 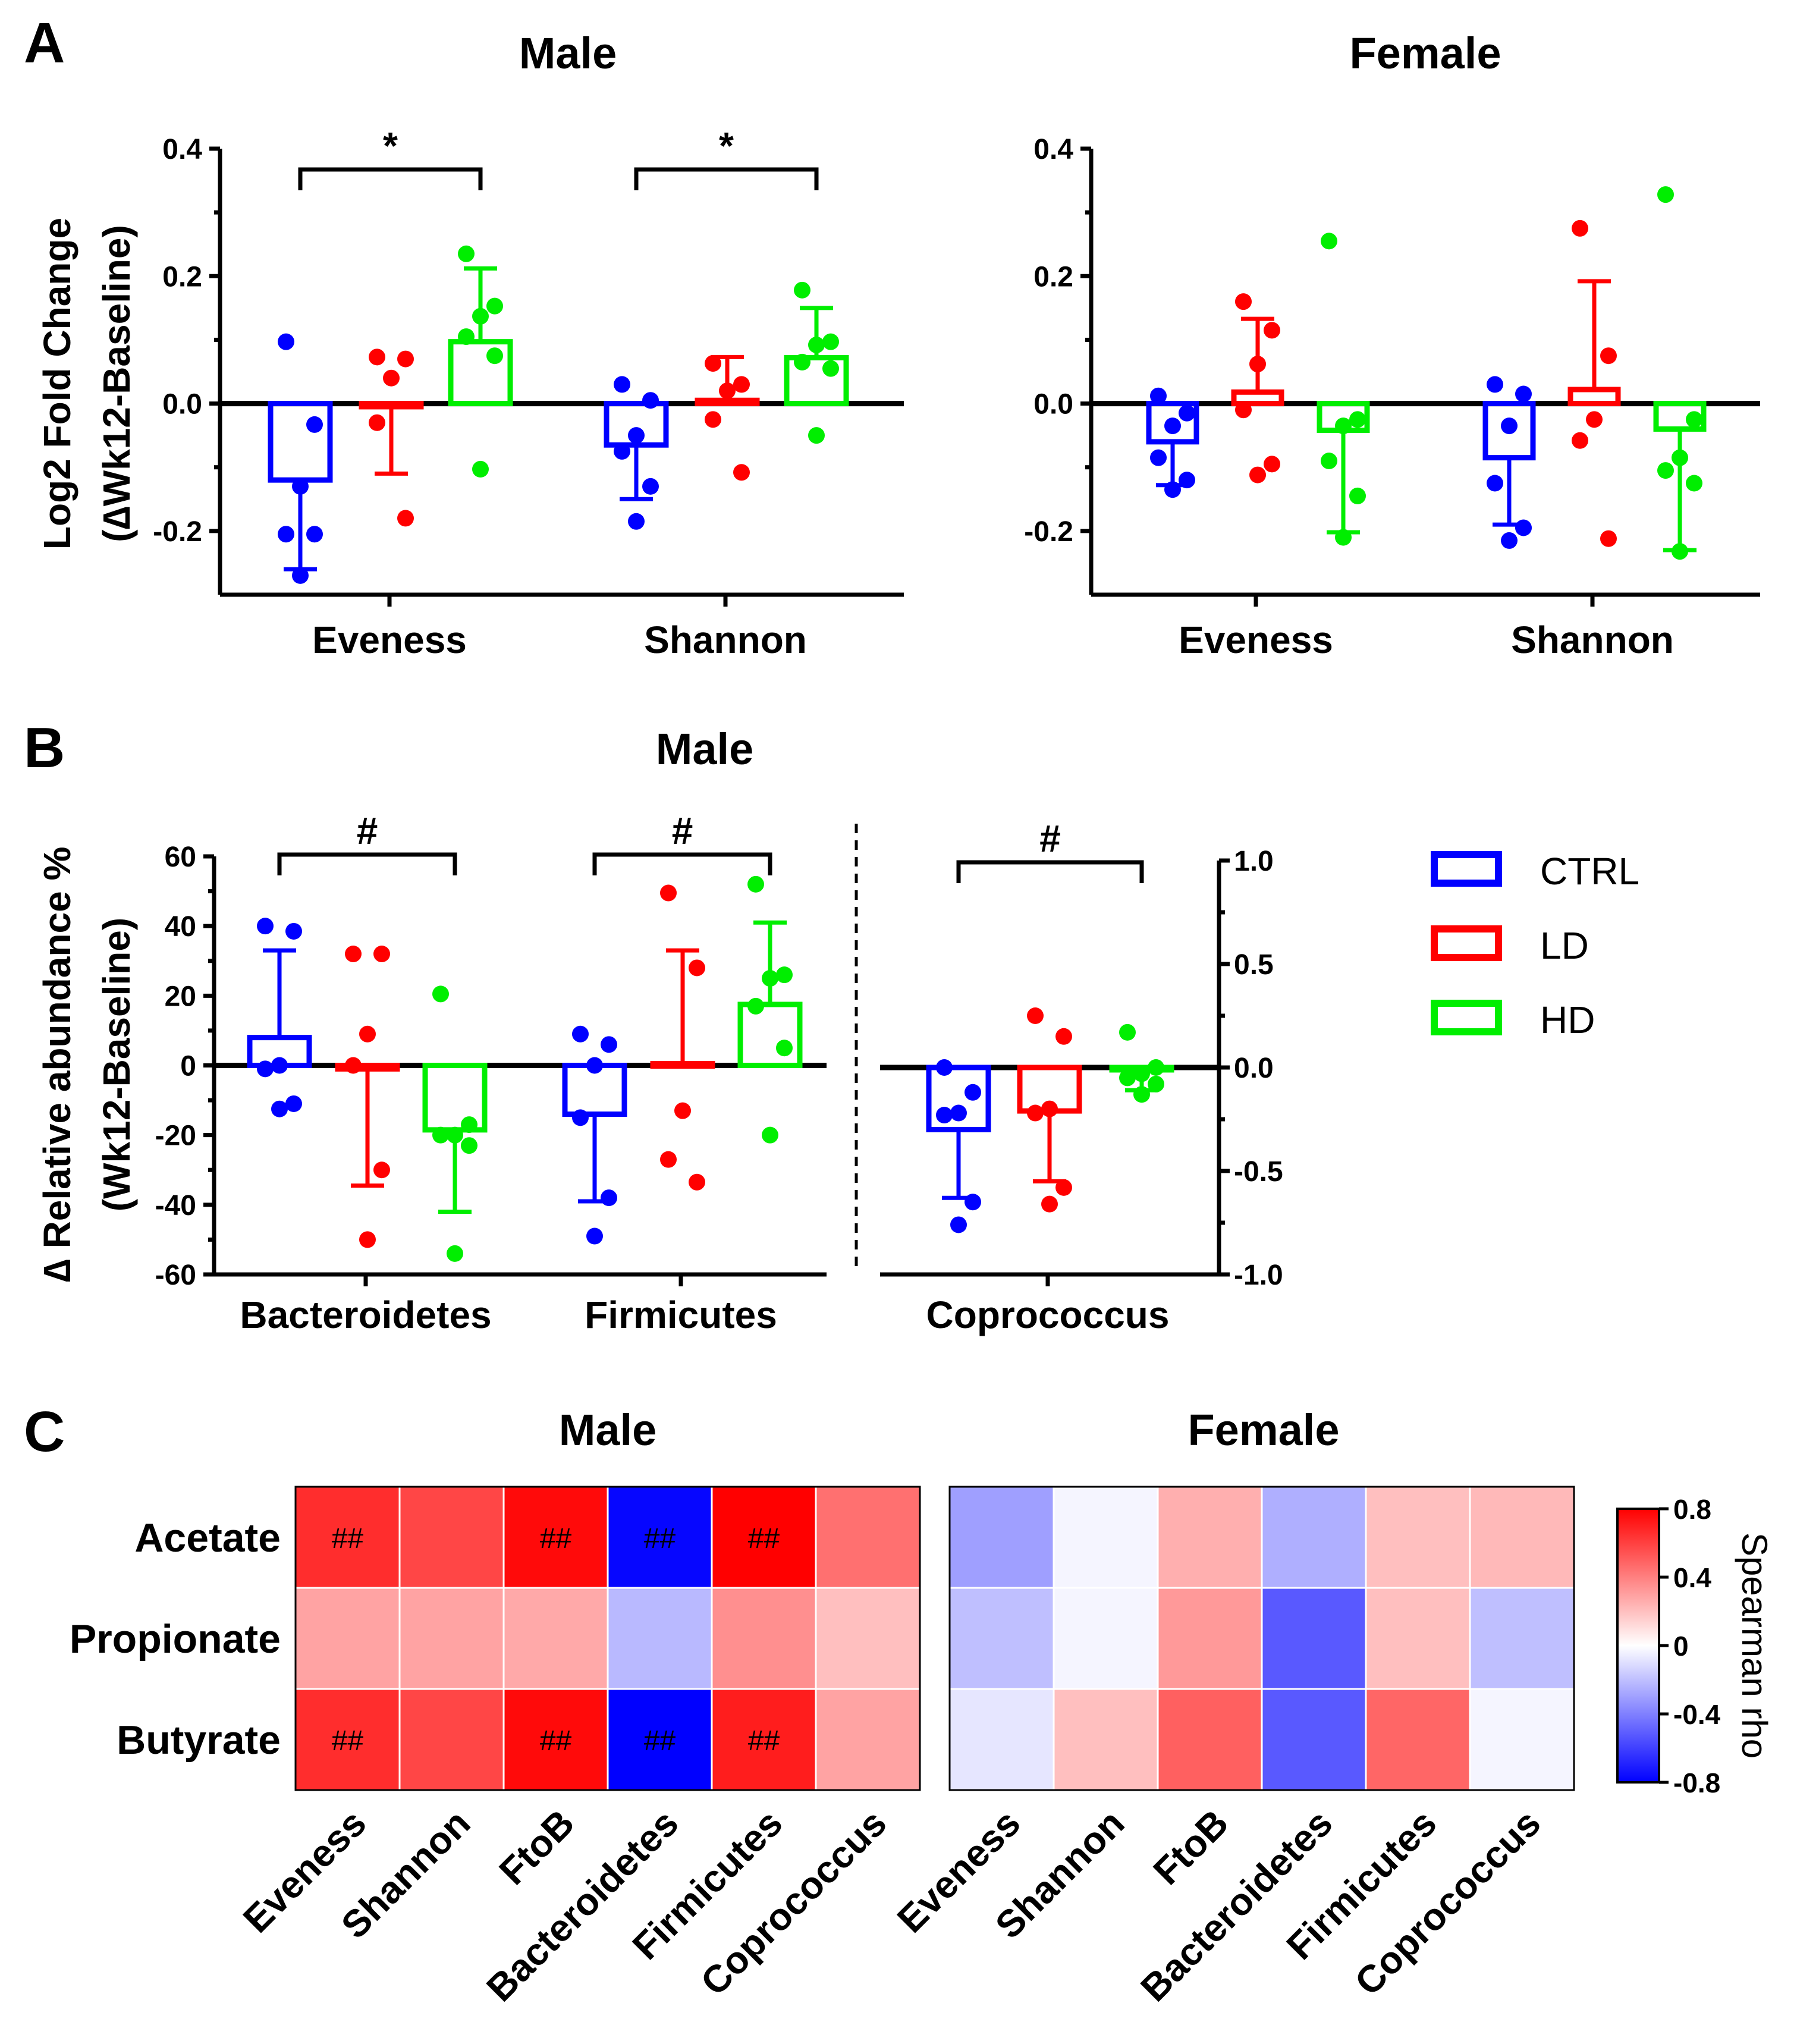 What do you see at coordinates (1681, 1646) in the screenshot?
I see `colorbar-tick-label: 0` at bounding box center [1681, 1646].